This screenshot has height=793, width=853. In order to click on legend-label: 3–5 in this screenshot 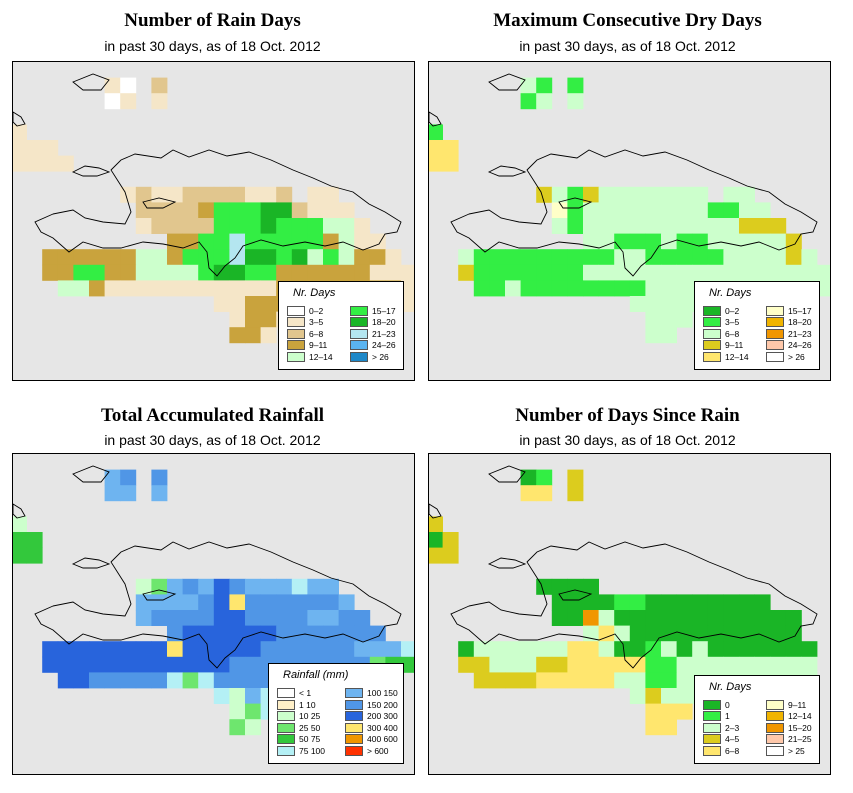, I will do `click(732, 322)`.